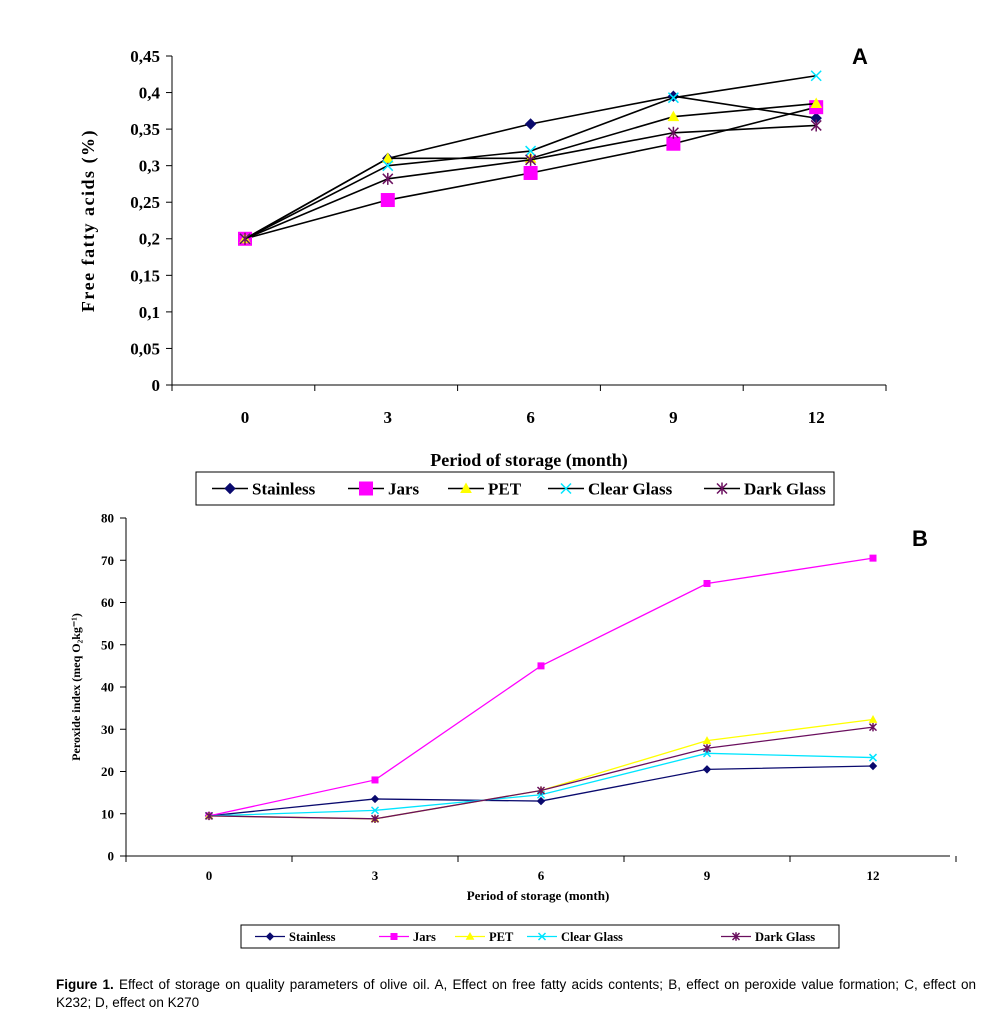 The width and height of the screenshot is (1008, 1026). I want to click on chart-b-legend-label: Dark Glass, so click(785, 937).